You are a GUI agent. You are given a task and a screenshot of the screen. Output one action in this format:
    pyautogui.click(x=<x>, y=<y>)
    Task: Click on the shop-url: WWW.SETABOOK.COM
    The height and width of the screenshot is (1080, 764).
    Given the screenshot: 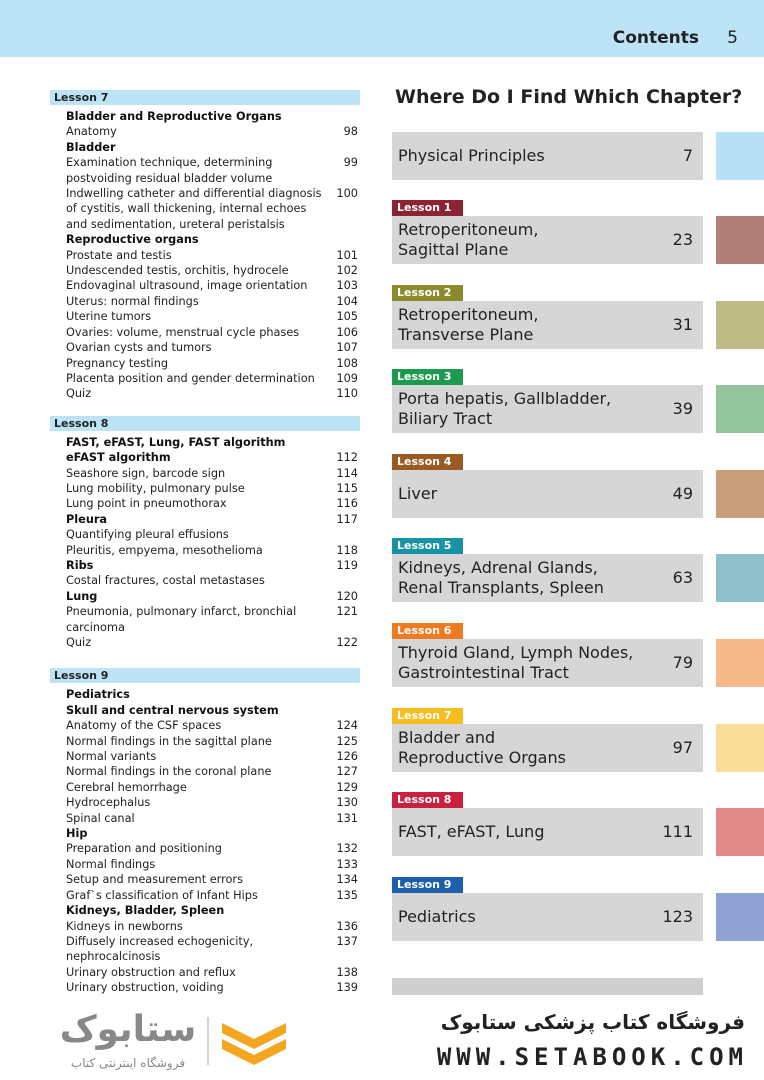 What is the action you would take?
    pyautogui.click(x=592, y=1057)
    